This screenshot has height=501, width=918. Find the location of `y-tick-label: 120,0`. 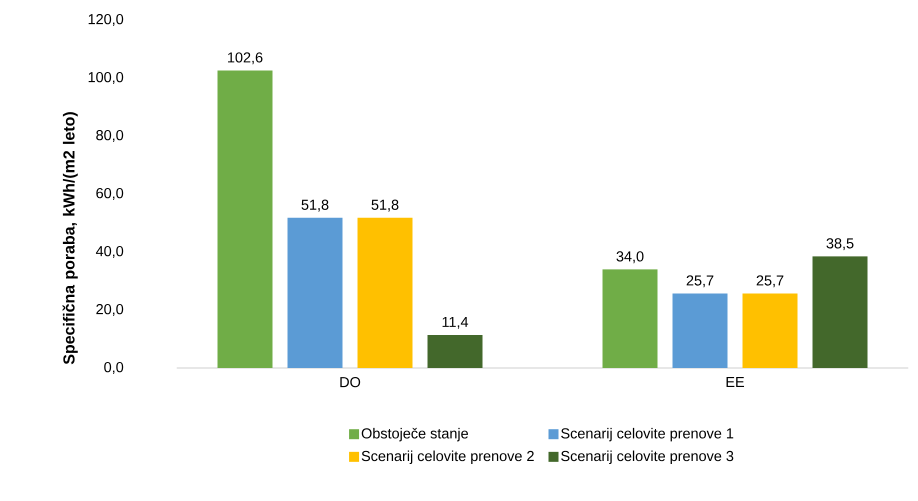

y-tick-label: 120,0 is located at coordinates (106, 20).